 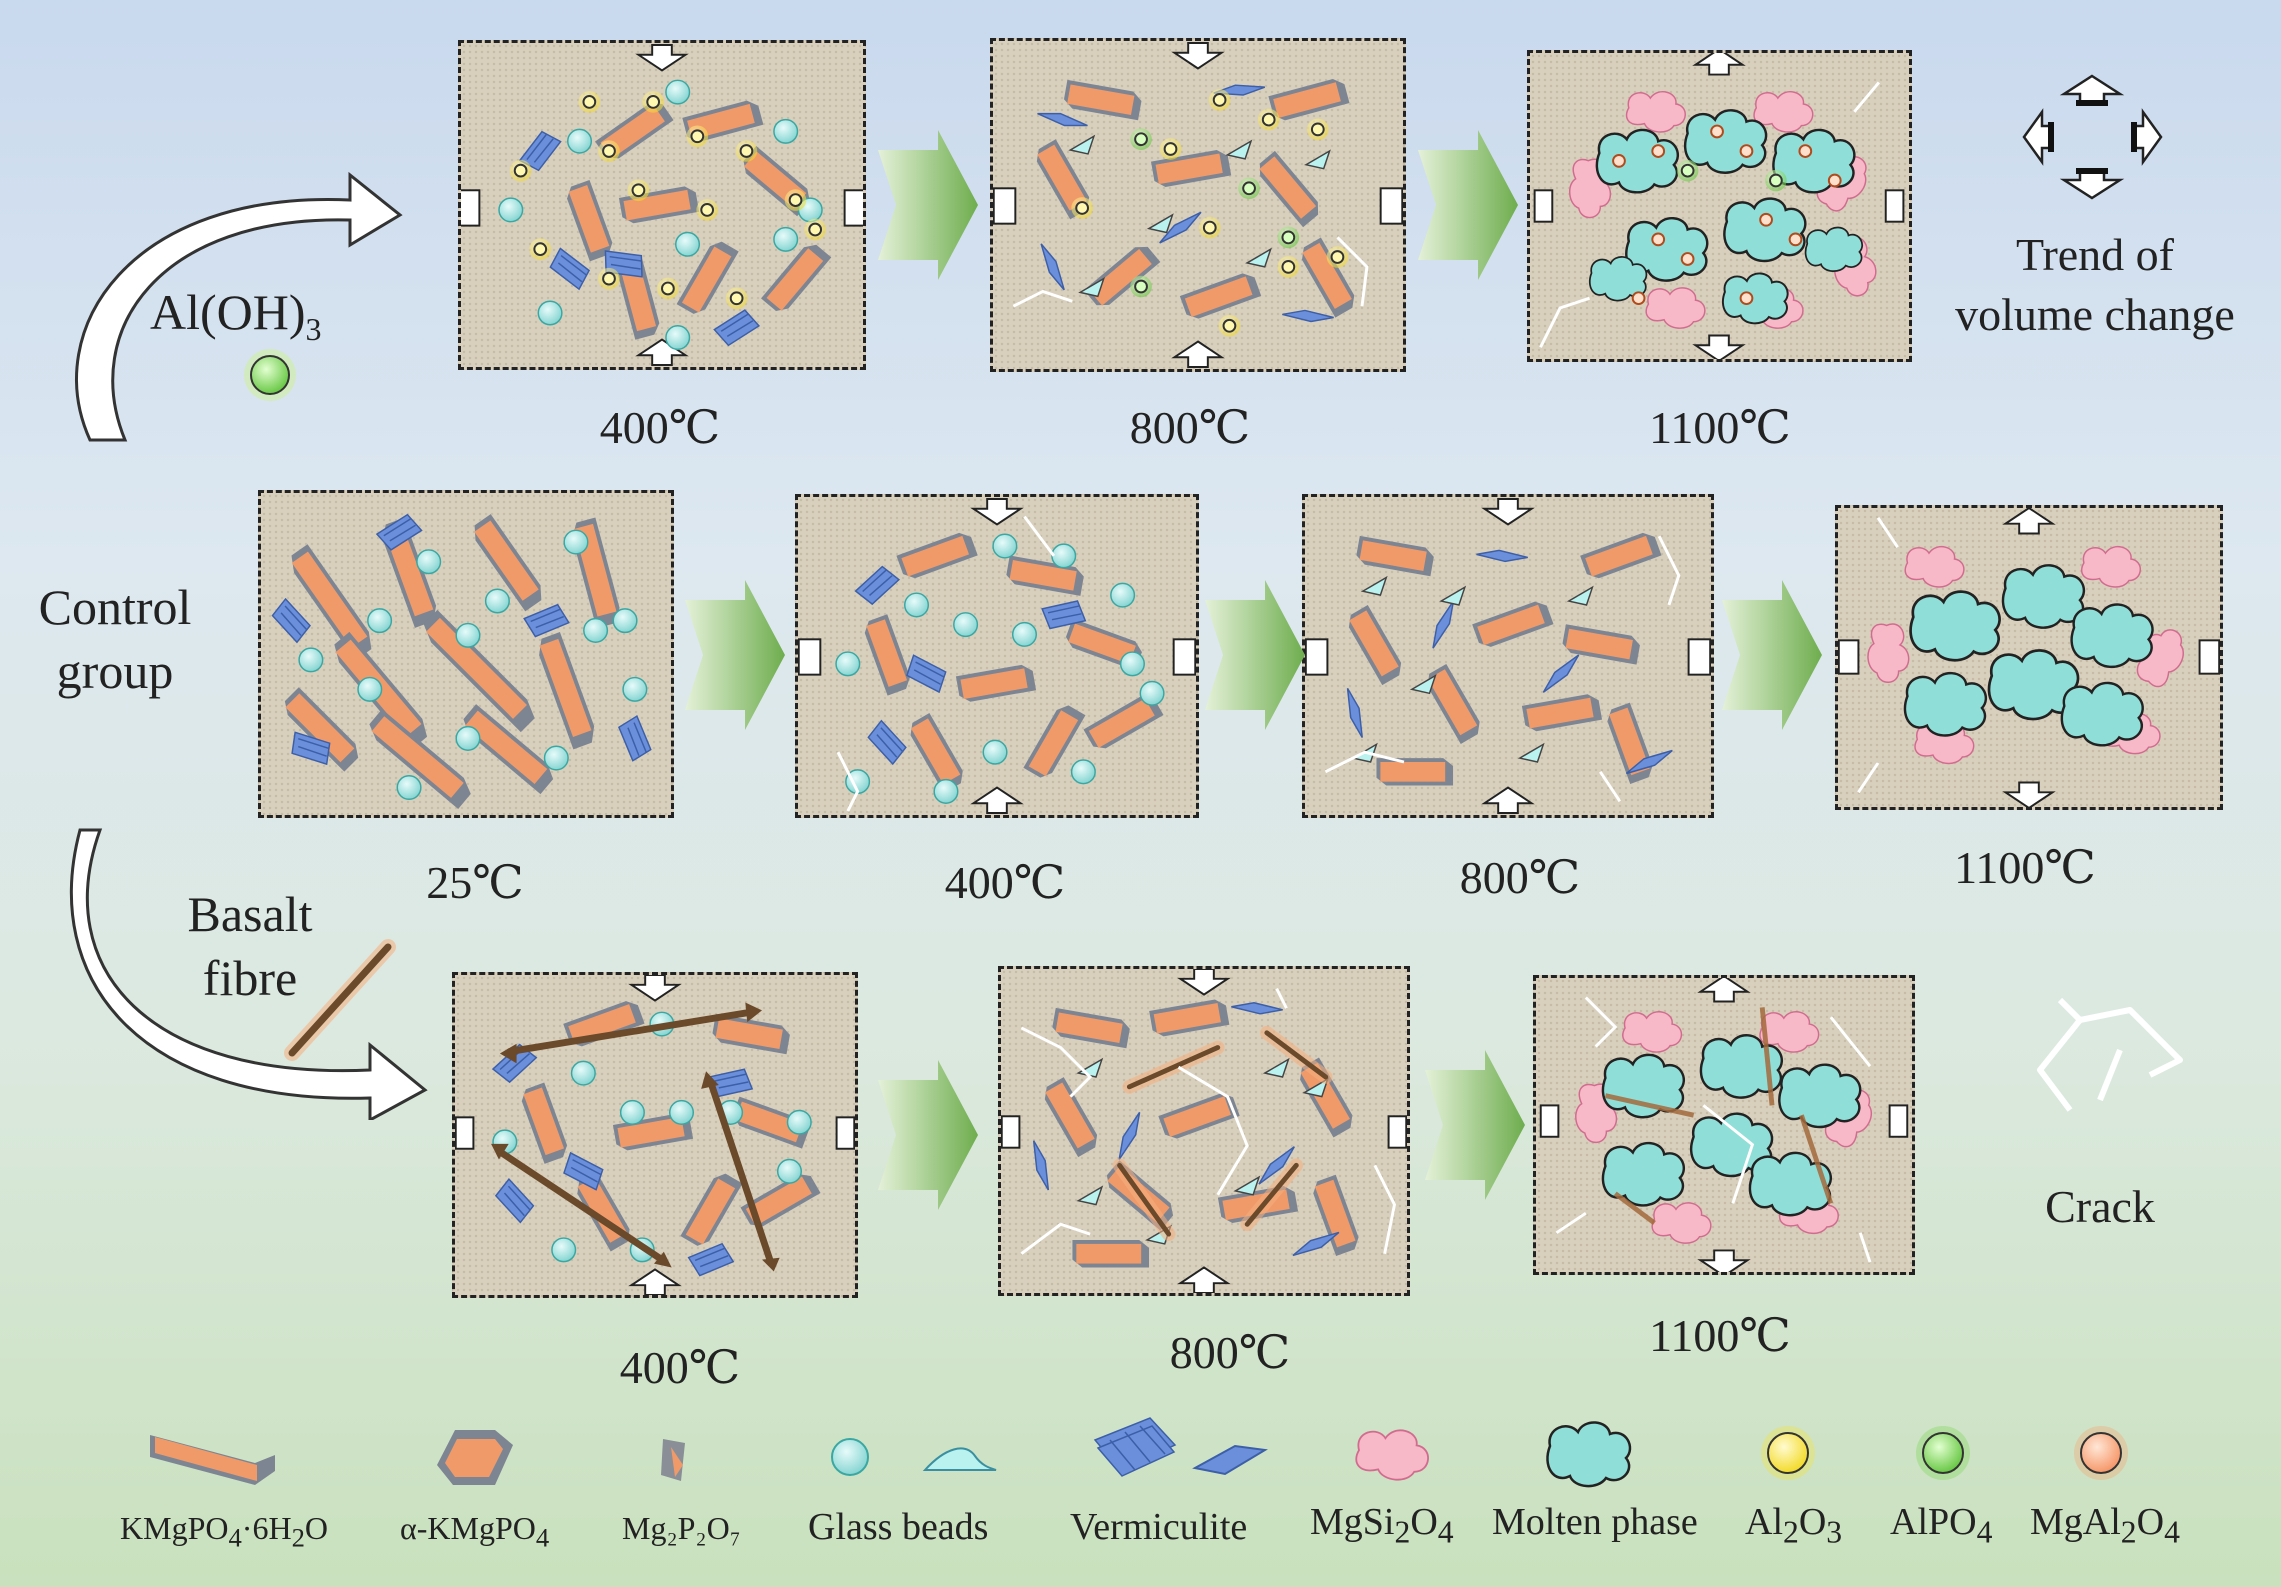 I want to click on bottom-curved-arrow, so click(x=249, y=974).